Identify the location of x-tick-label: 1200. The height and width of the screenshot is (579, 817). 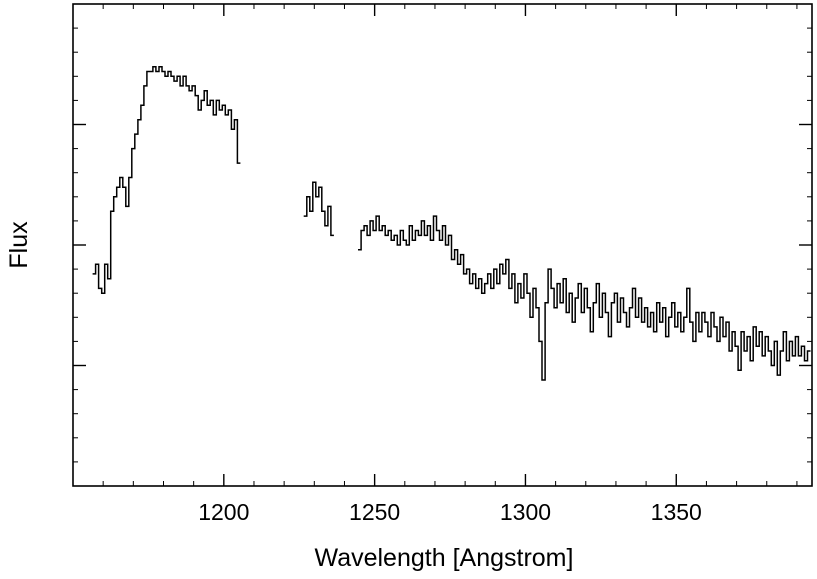
(223, 512).